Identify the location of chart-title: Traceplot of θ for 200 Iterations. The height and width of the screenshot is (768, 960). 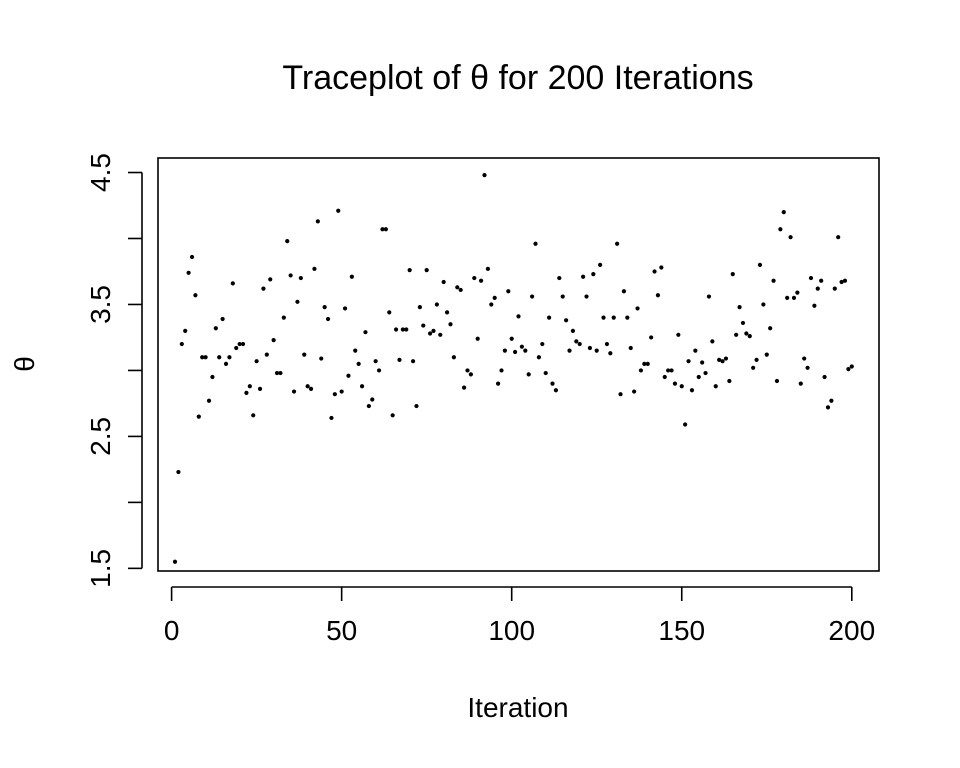
(517, 78).